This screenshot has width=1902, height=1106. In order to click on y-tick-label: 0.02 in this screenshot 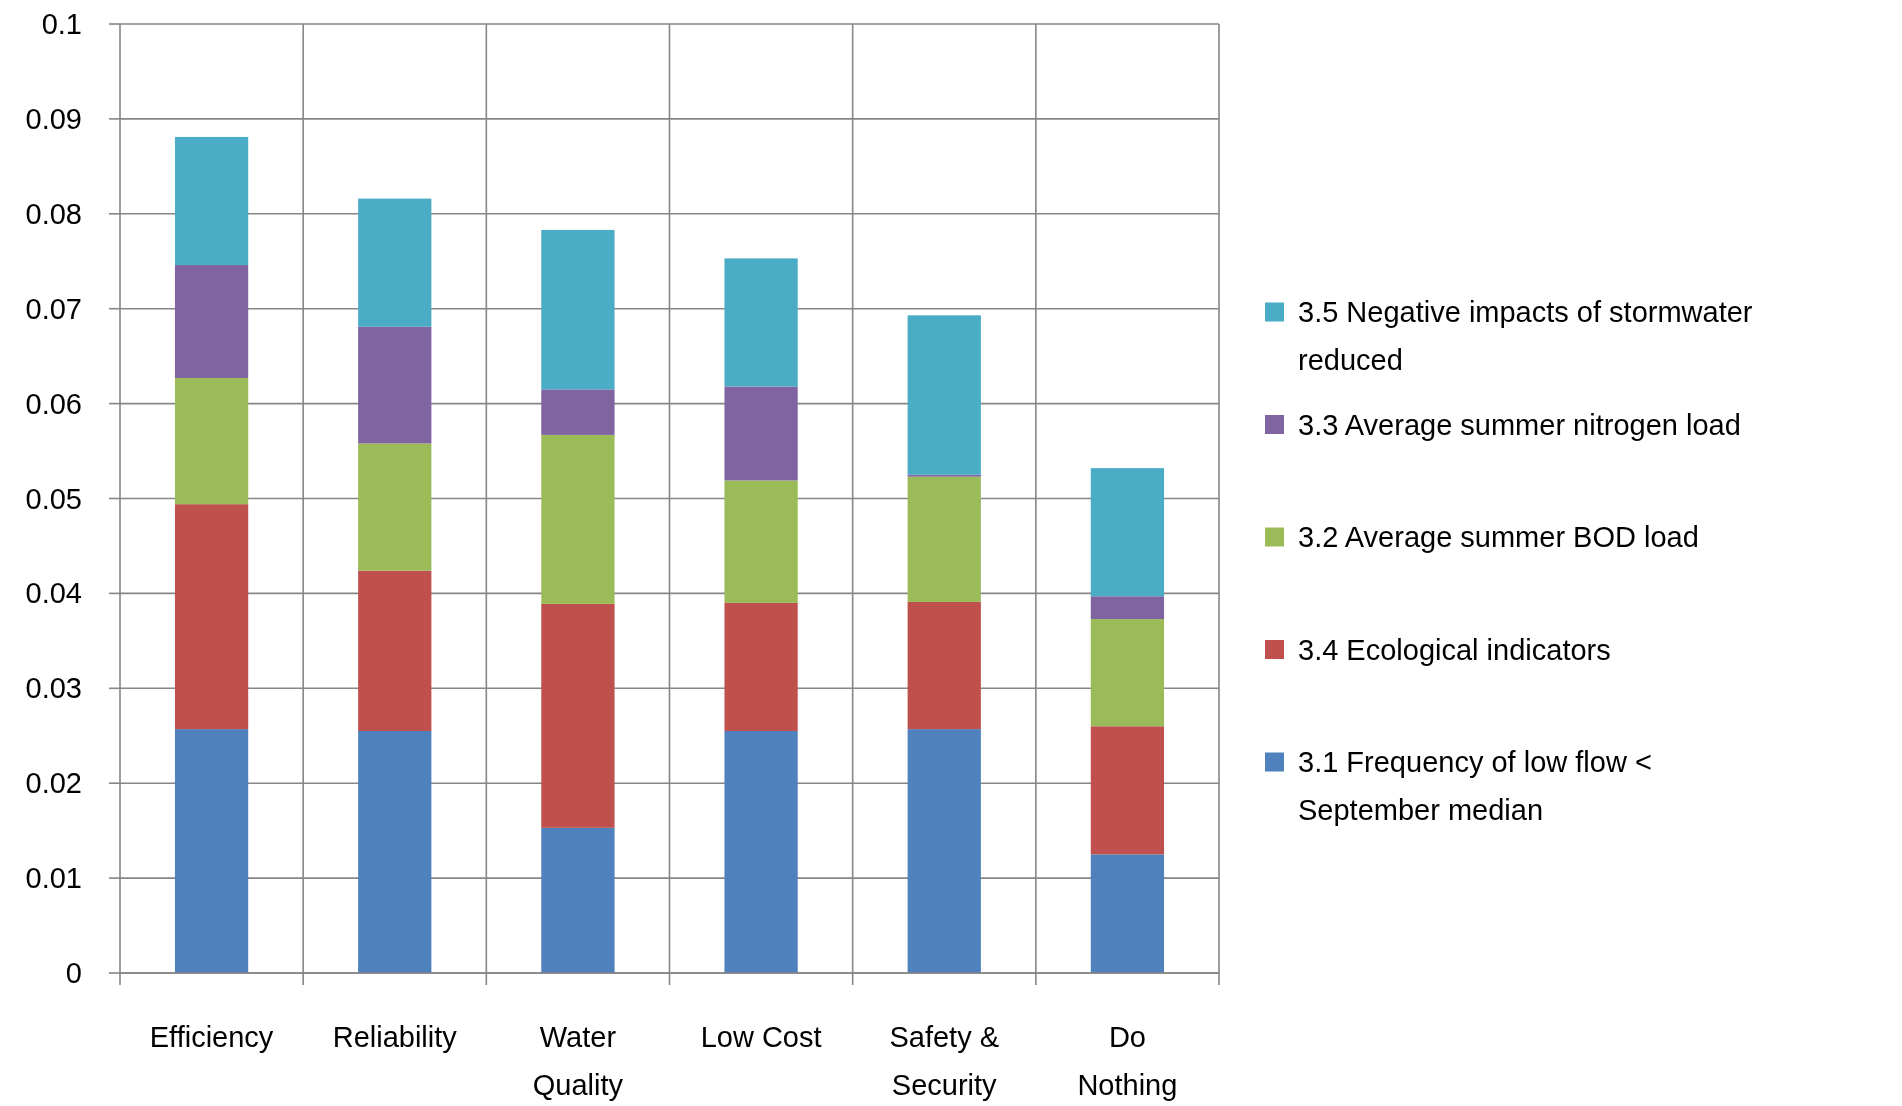, I will do `click(53, 783)`.